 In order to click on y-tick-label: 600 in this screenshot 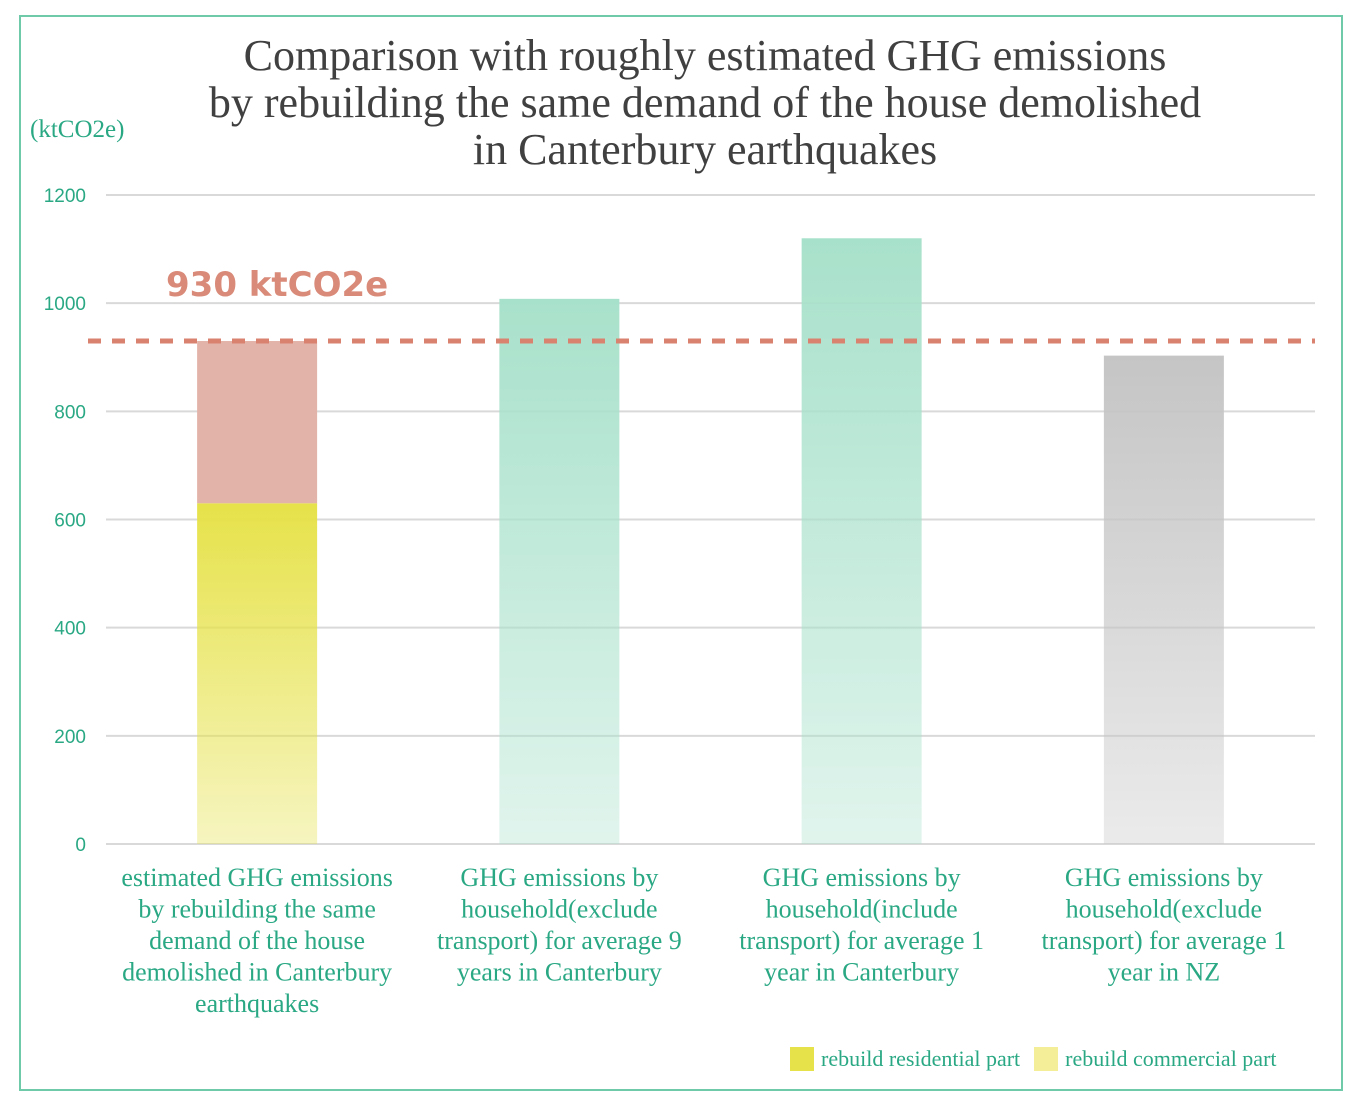, I will do `click(70, 521)`.